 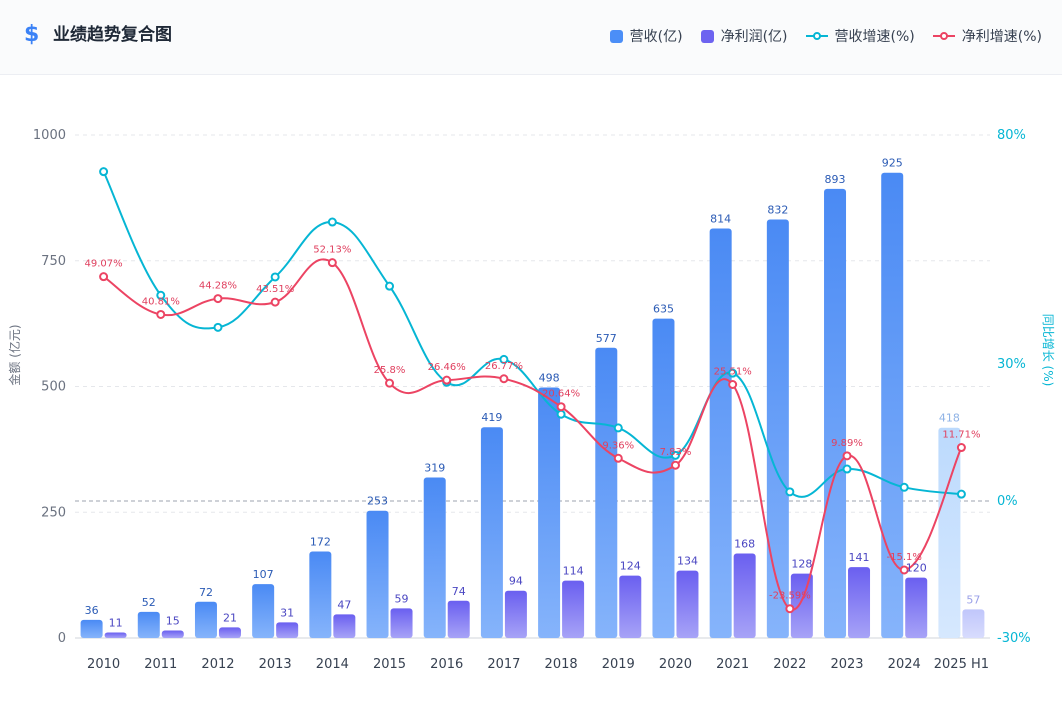 I want to click on profit-growth-data-label: 26.46%, so click(x=447, y=367).